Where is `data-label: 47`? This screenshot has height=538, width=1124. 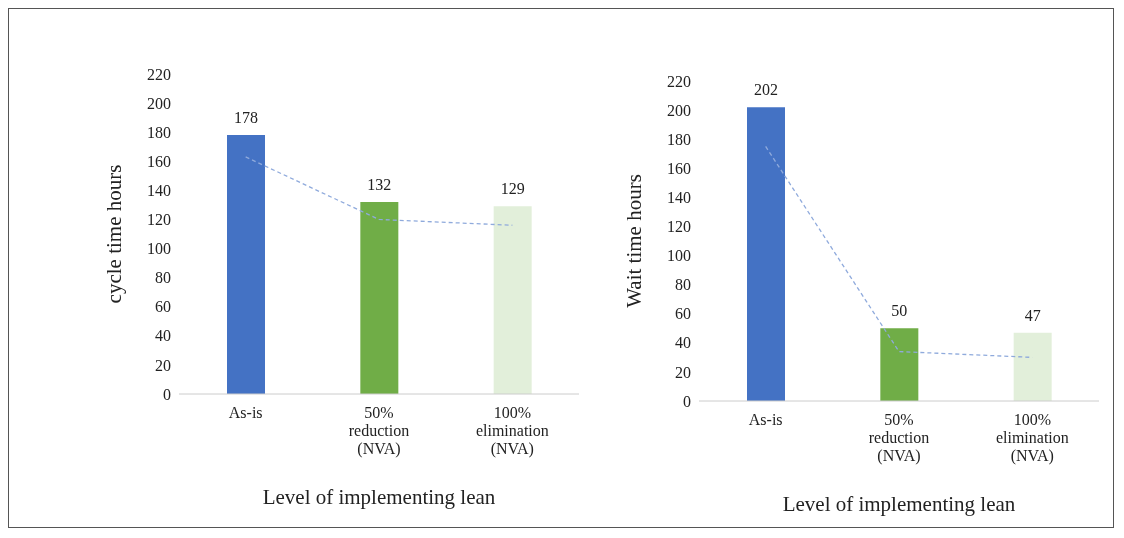
data-label: 47 is located at coordinates (1032, 315).